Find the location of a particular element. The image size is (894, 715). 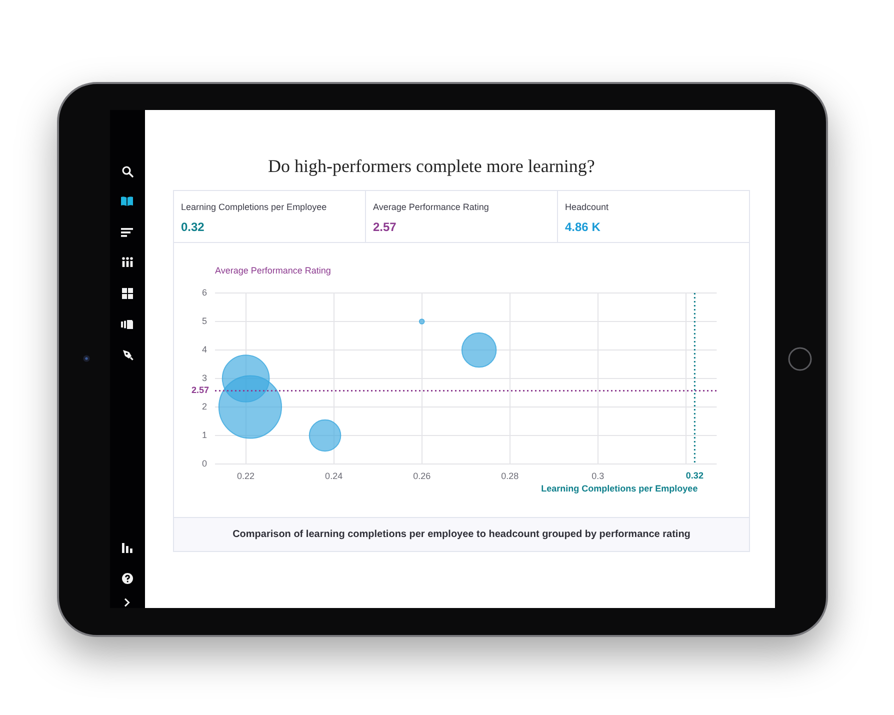

text: 4.86 K is located at coordinates (583, 227).